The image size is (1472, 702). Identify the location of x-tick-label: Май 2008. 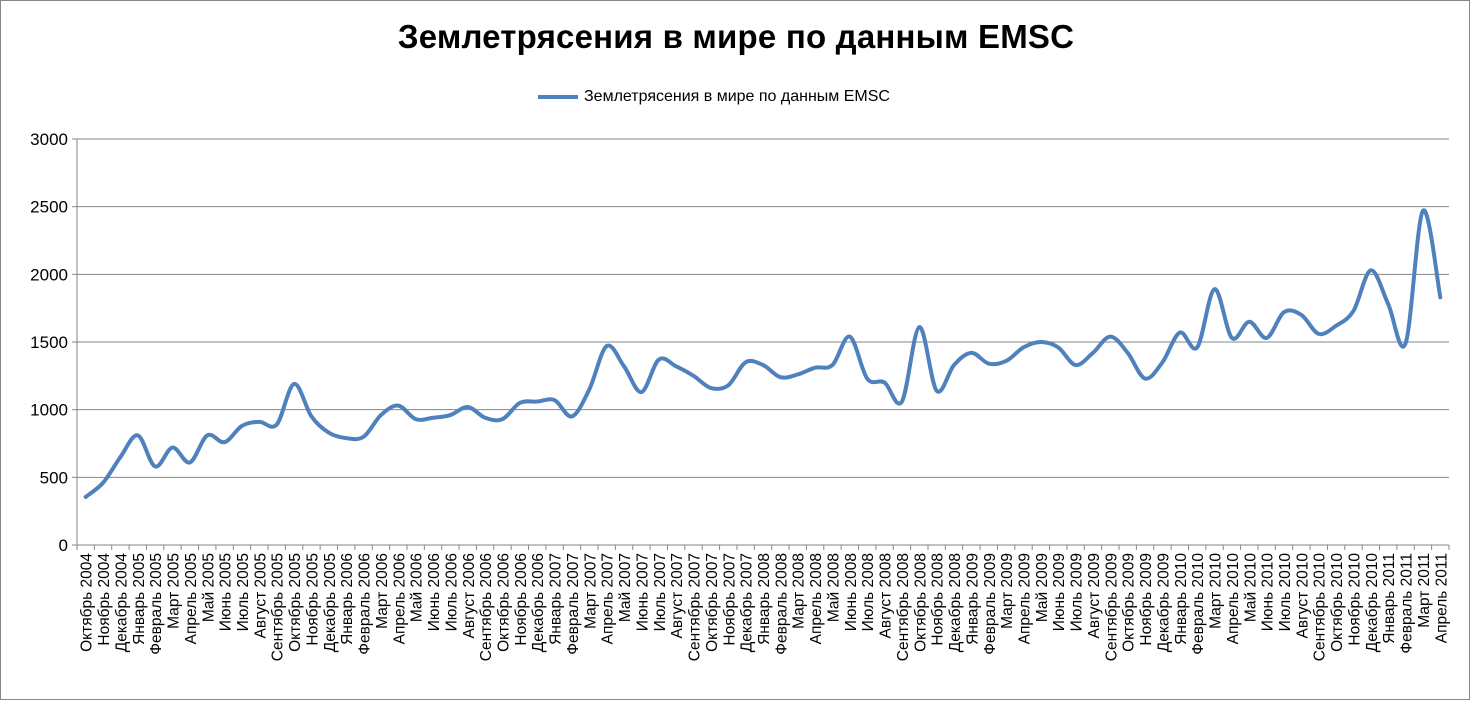
(833, 587).